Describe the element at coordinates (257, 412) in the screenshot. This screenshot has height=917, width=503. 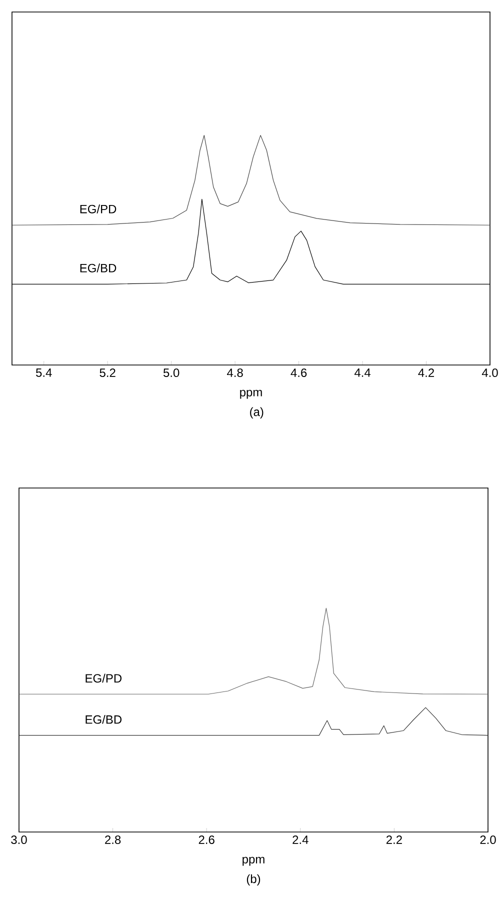
I see `text: (a)` at that location.